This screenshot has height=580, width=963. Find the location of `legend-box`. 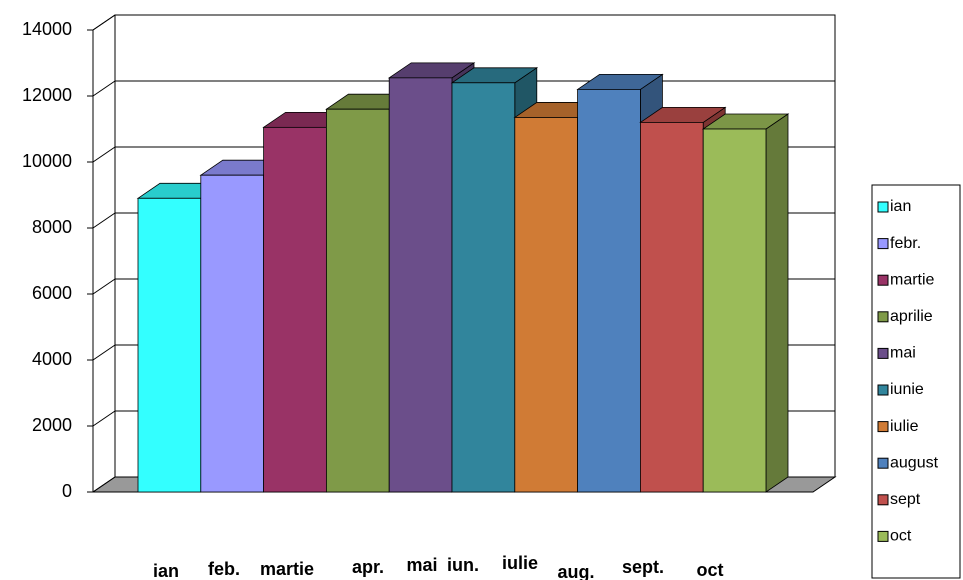

legend-box is located at coordinates (916, 381).